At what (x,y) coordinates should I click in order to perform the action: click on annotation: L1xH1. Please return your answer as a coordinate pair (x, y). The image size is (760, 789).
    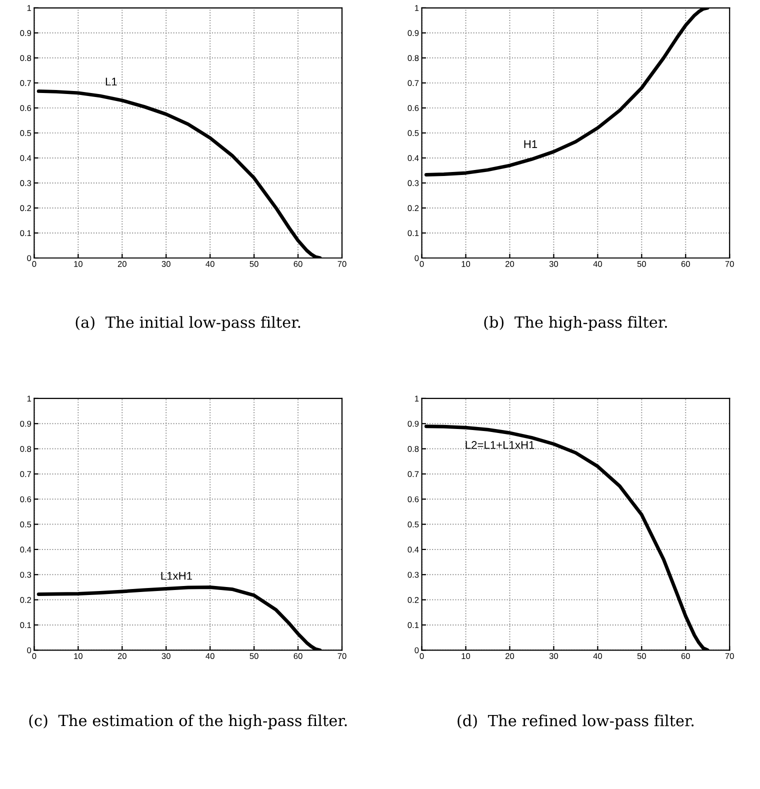
    Looking at the image, I should click on (176, 576).